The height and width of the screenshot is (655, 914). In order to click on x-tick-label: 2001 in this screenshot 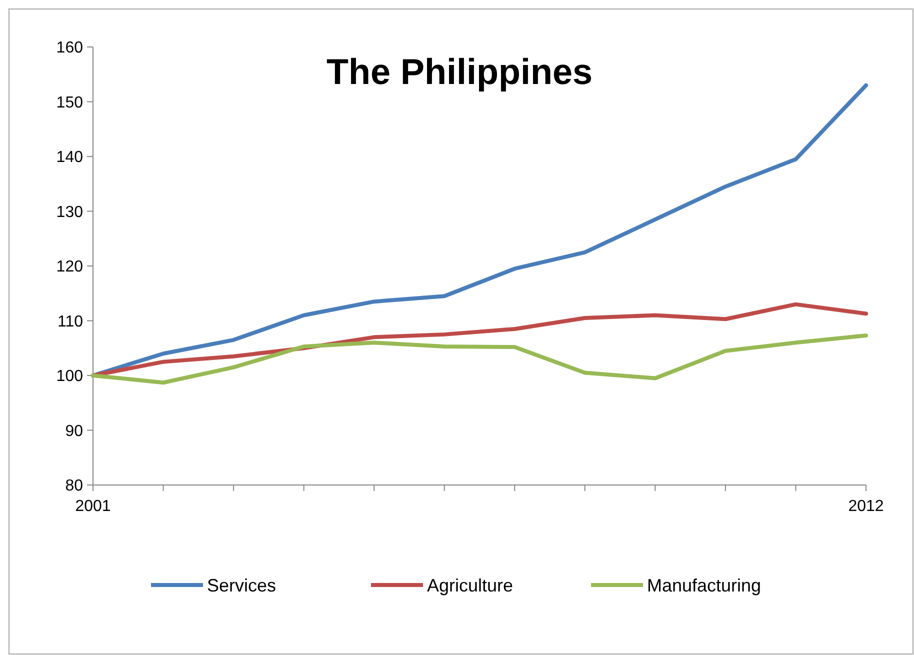, I will do `click(93, 506)`.